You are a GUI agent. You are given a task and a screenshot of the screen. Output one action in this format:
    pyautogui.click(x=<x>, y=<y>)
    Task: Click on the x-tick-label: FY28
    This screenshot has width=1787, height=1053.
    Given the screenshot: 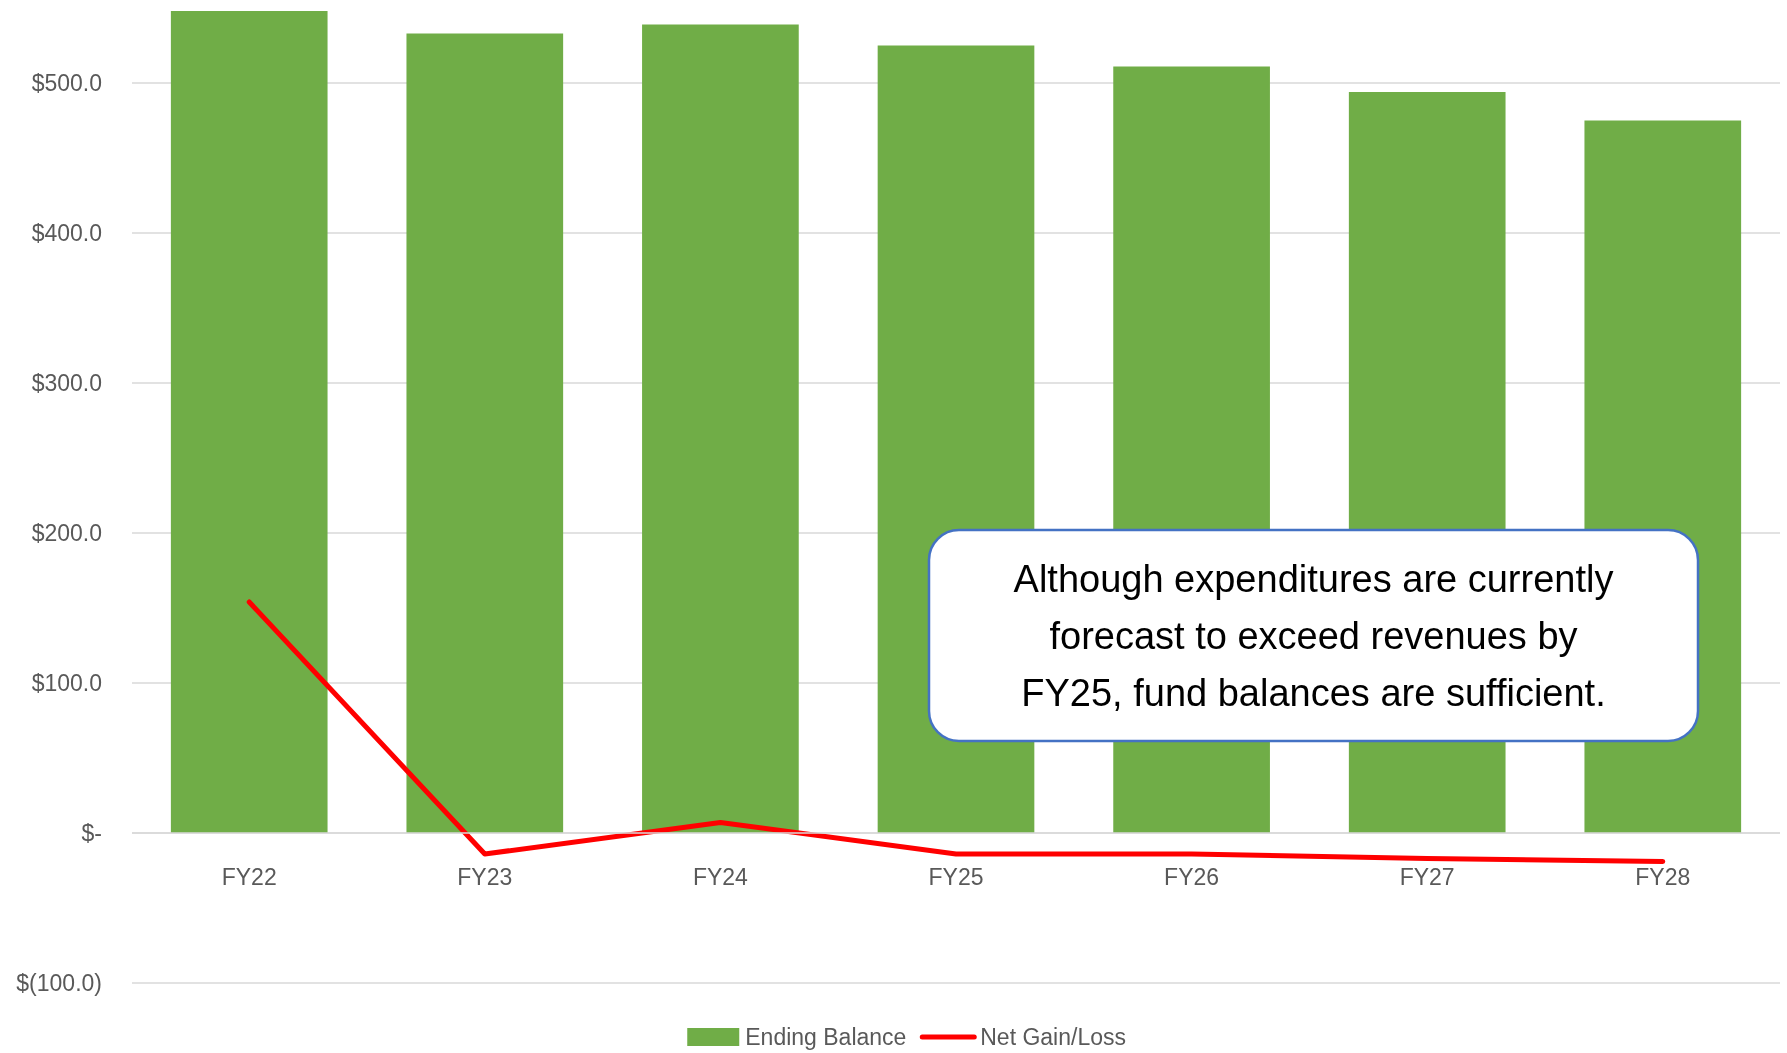 What is the action you would take?
    pyautogui.click(x=1663, y=877)
    